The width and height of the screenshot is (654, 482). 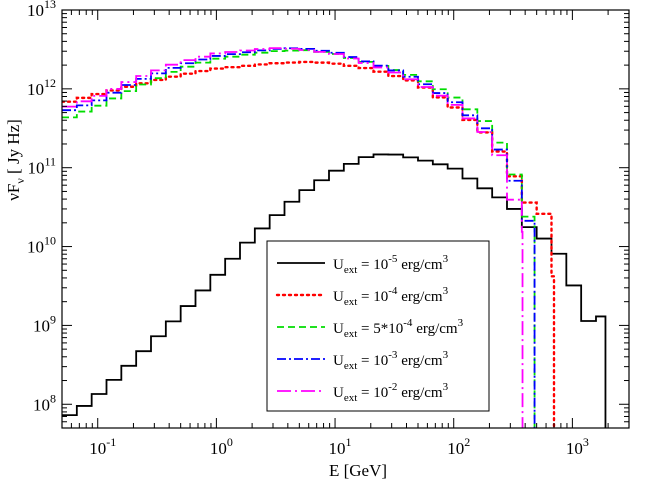 I want to click on legend-label: Uext = 10-3 erg/cm3, so click(x=391, y=360).